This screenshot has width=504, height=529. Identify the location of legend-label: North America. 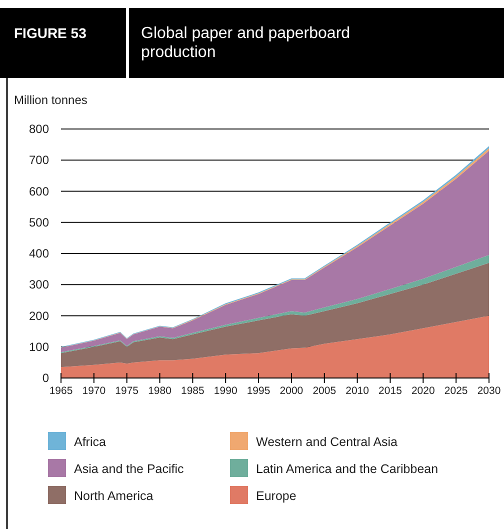
(114, 496).